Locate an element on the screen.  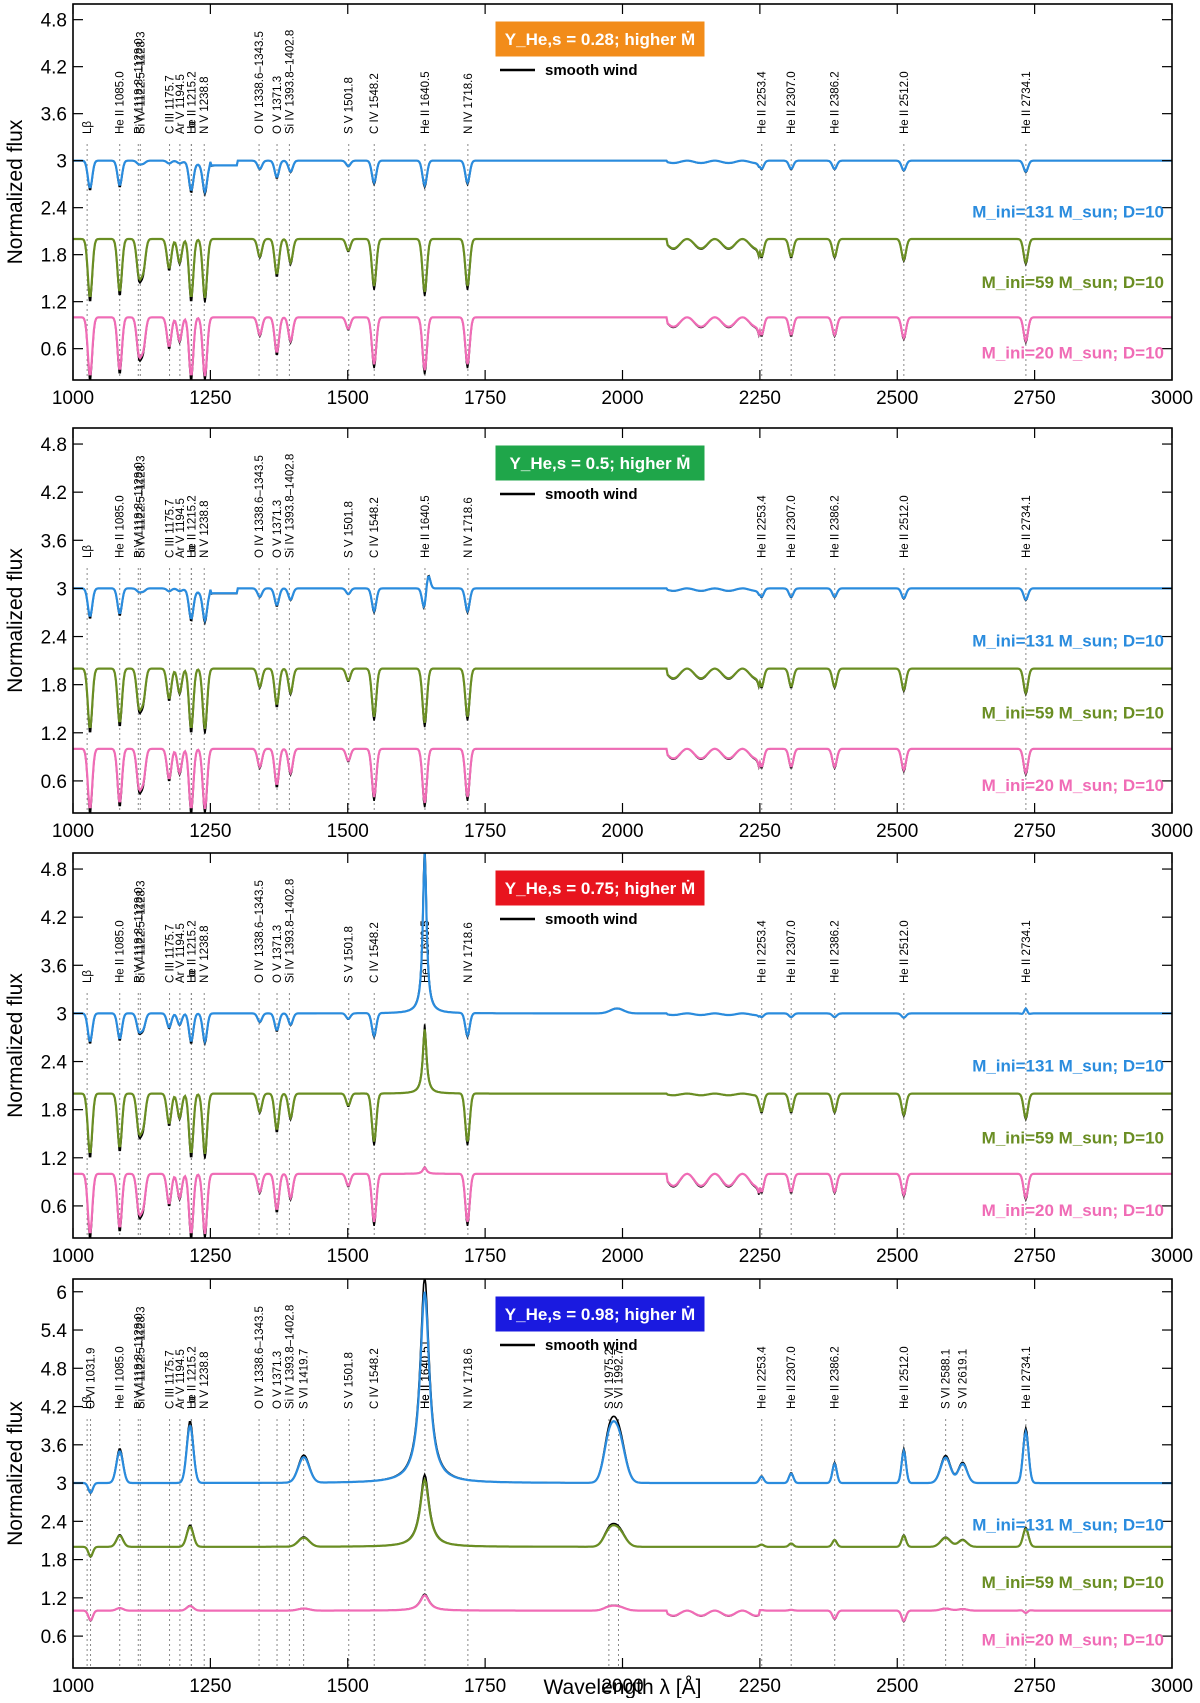
x-tick-label: 2750 is located at coordinates (1034, 1686).